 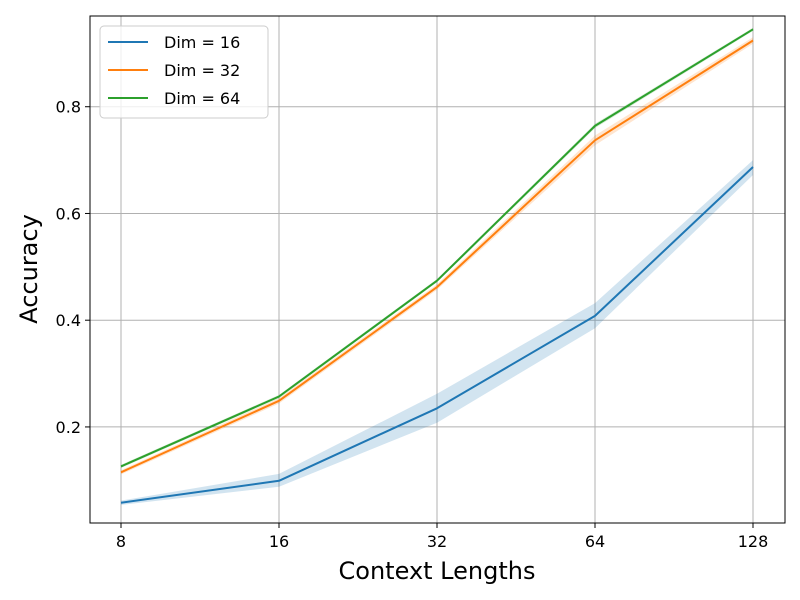 I want to click on y-tick-label: 0.6, so click(x=68, y=213).